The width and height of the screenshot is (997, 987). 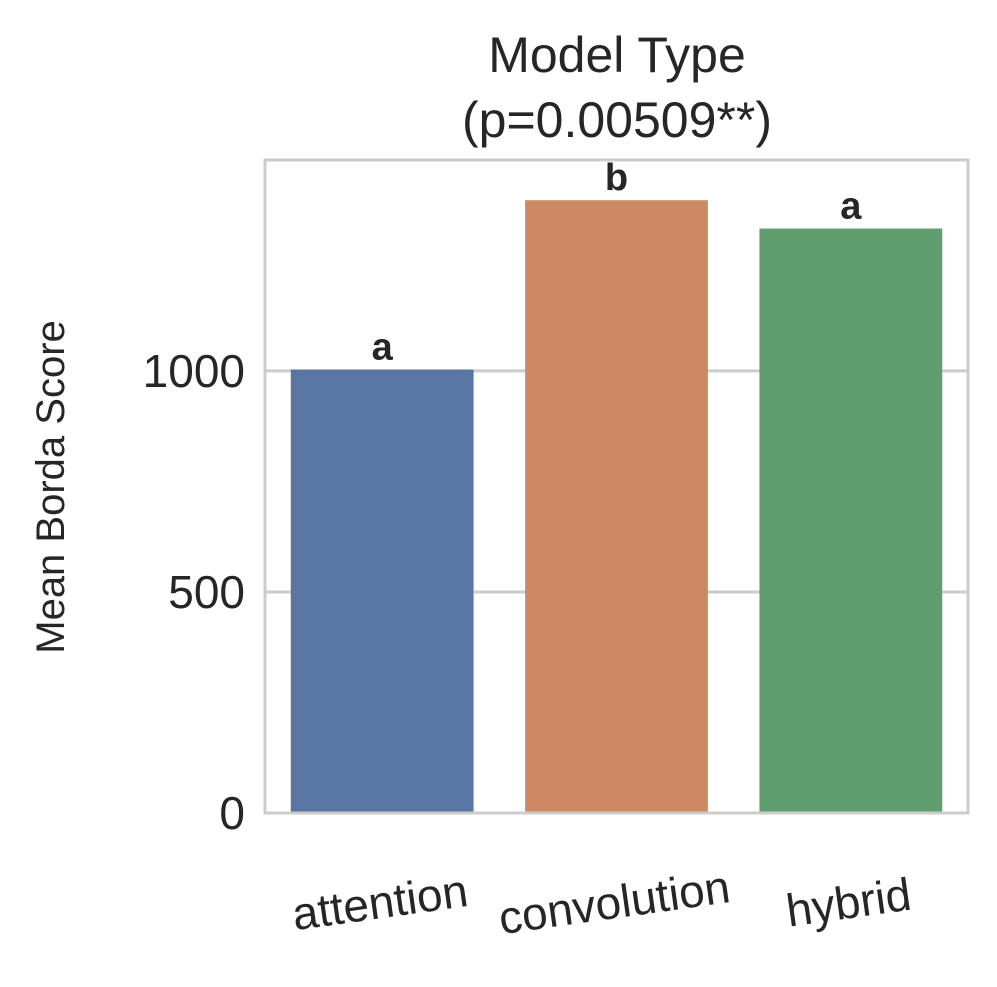 What do you see at coordinates (206, 592) in the screenshot?
I see `y-tick-label: 500` at bounding box center [206, 592].